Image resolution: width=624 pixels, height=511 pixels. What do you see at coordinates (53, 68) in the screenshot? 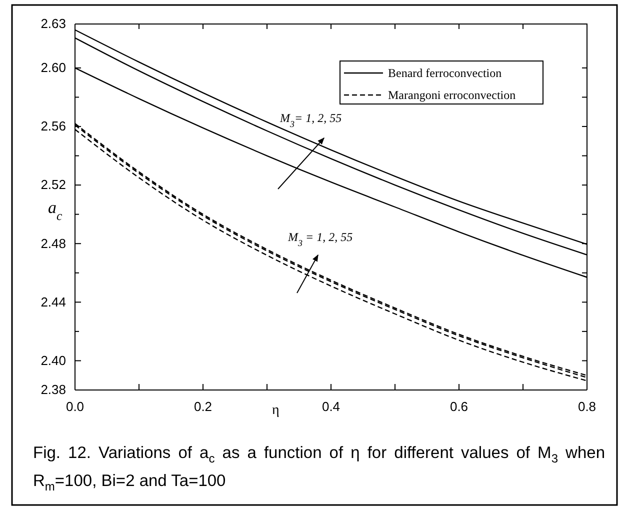
I see `y-tick-label: 2.60` at bounding box center [53, 68].